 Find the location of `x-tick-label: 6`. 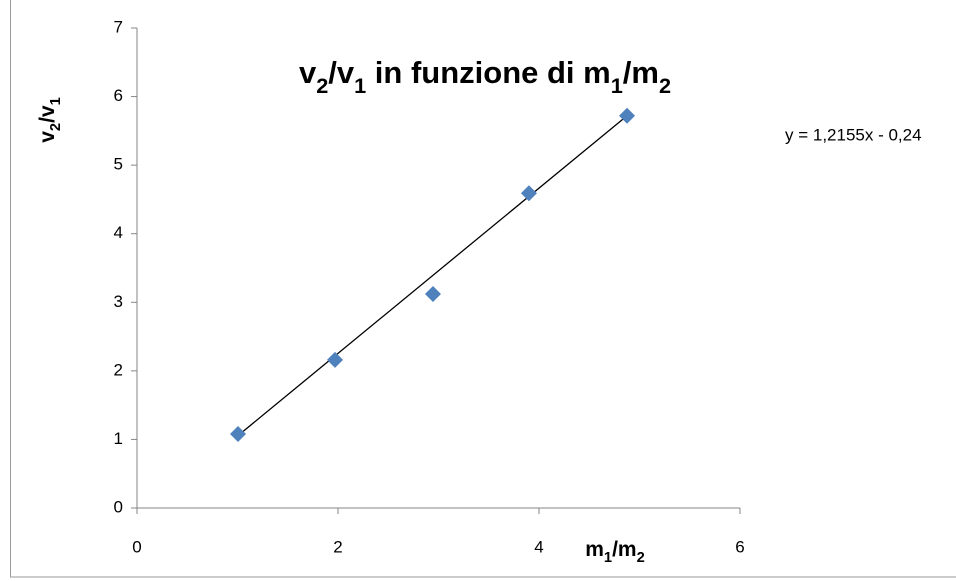

x-tick-label: 6 is located at coordinates (739, 546).